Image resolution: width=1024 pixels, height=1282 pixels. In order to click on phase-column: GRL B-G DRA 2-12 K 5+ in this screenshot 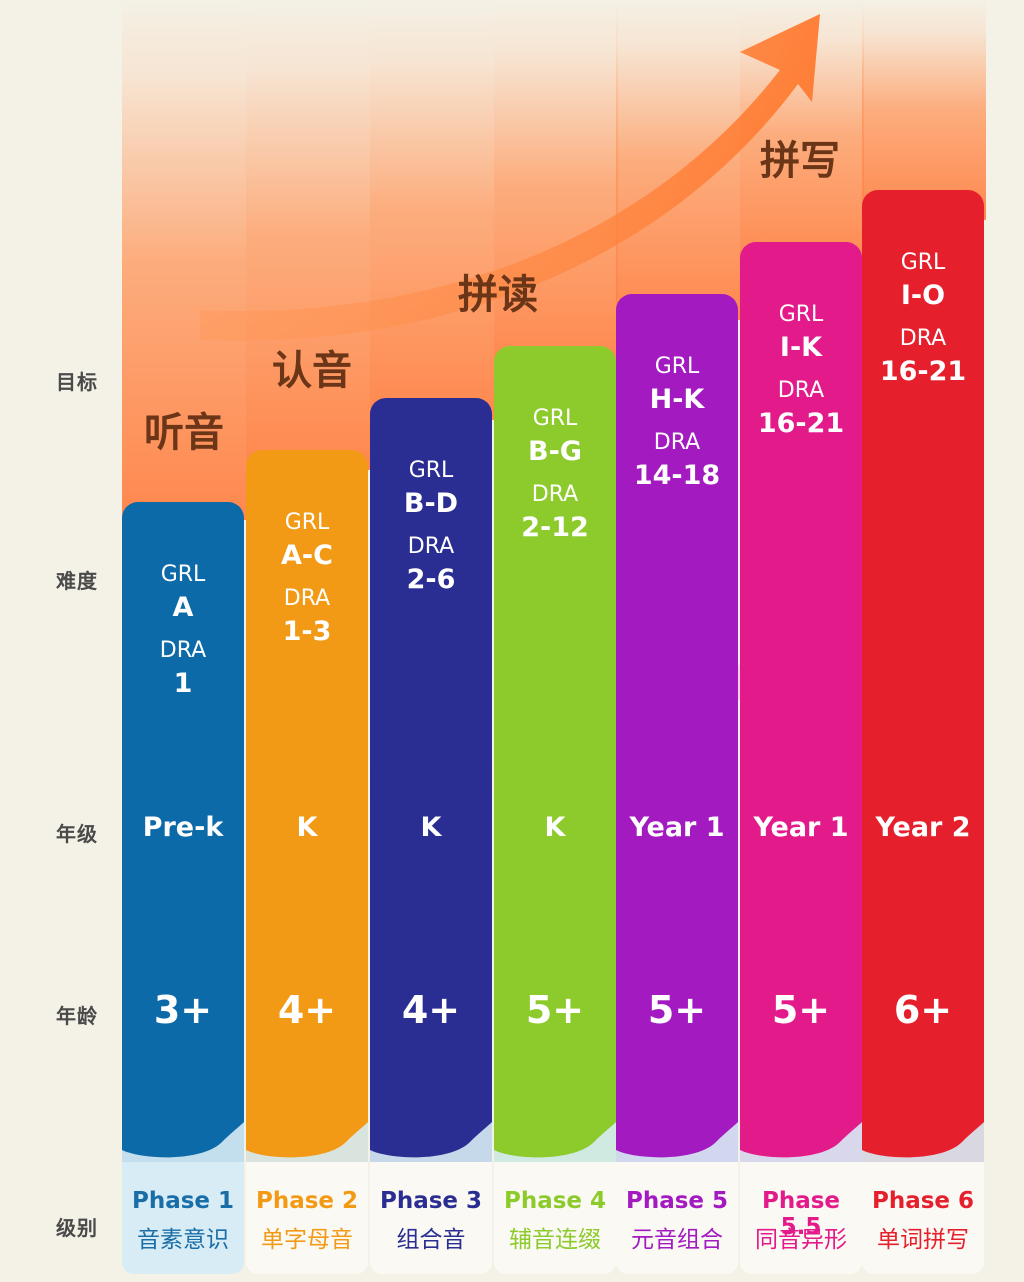, I will do `click(555, 754)`.